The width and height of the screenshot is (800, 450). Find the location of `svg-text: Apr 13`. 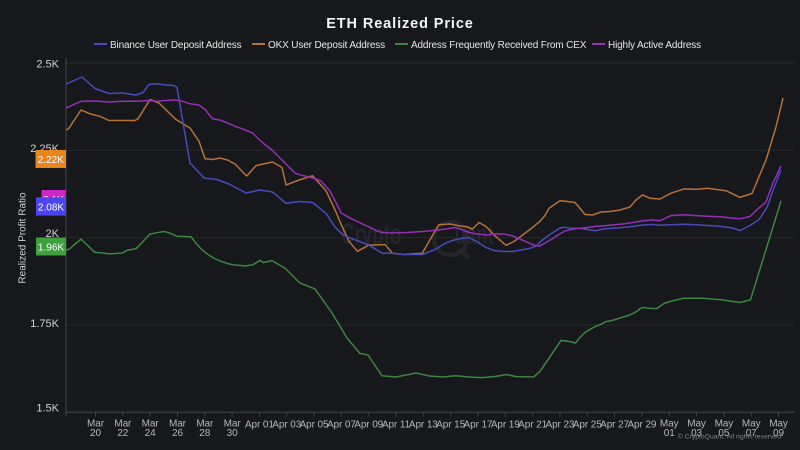

svg-text: Apr 13 is located at coordinates (423, 425).